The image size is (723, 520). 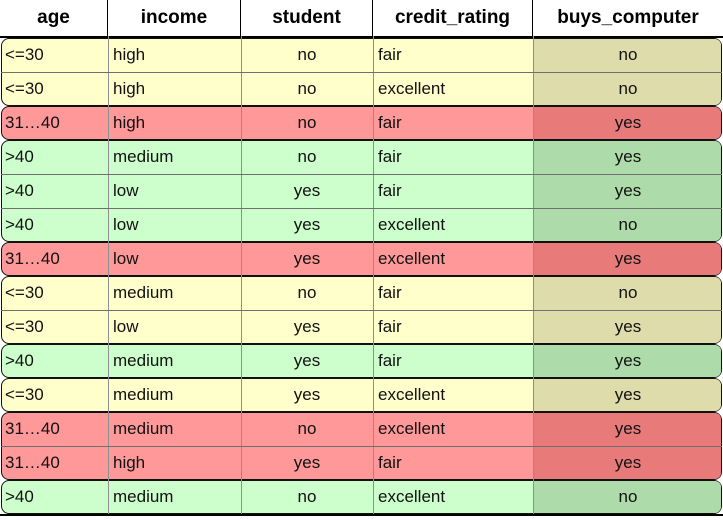 I want to click on header-age: age, so click(x=54, y=18).